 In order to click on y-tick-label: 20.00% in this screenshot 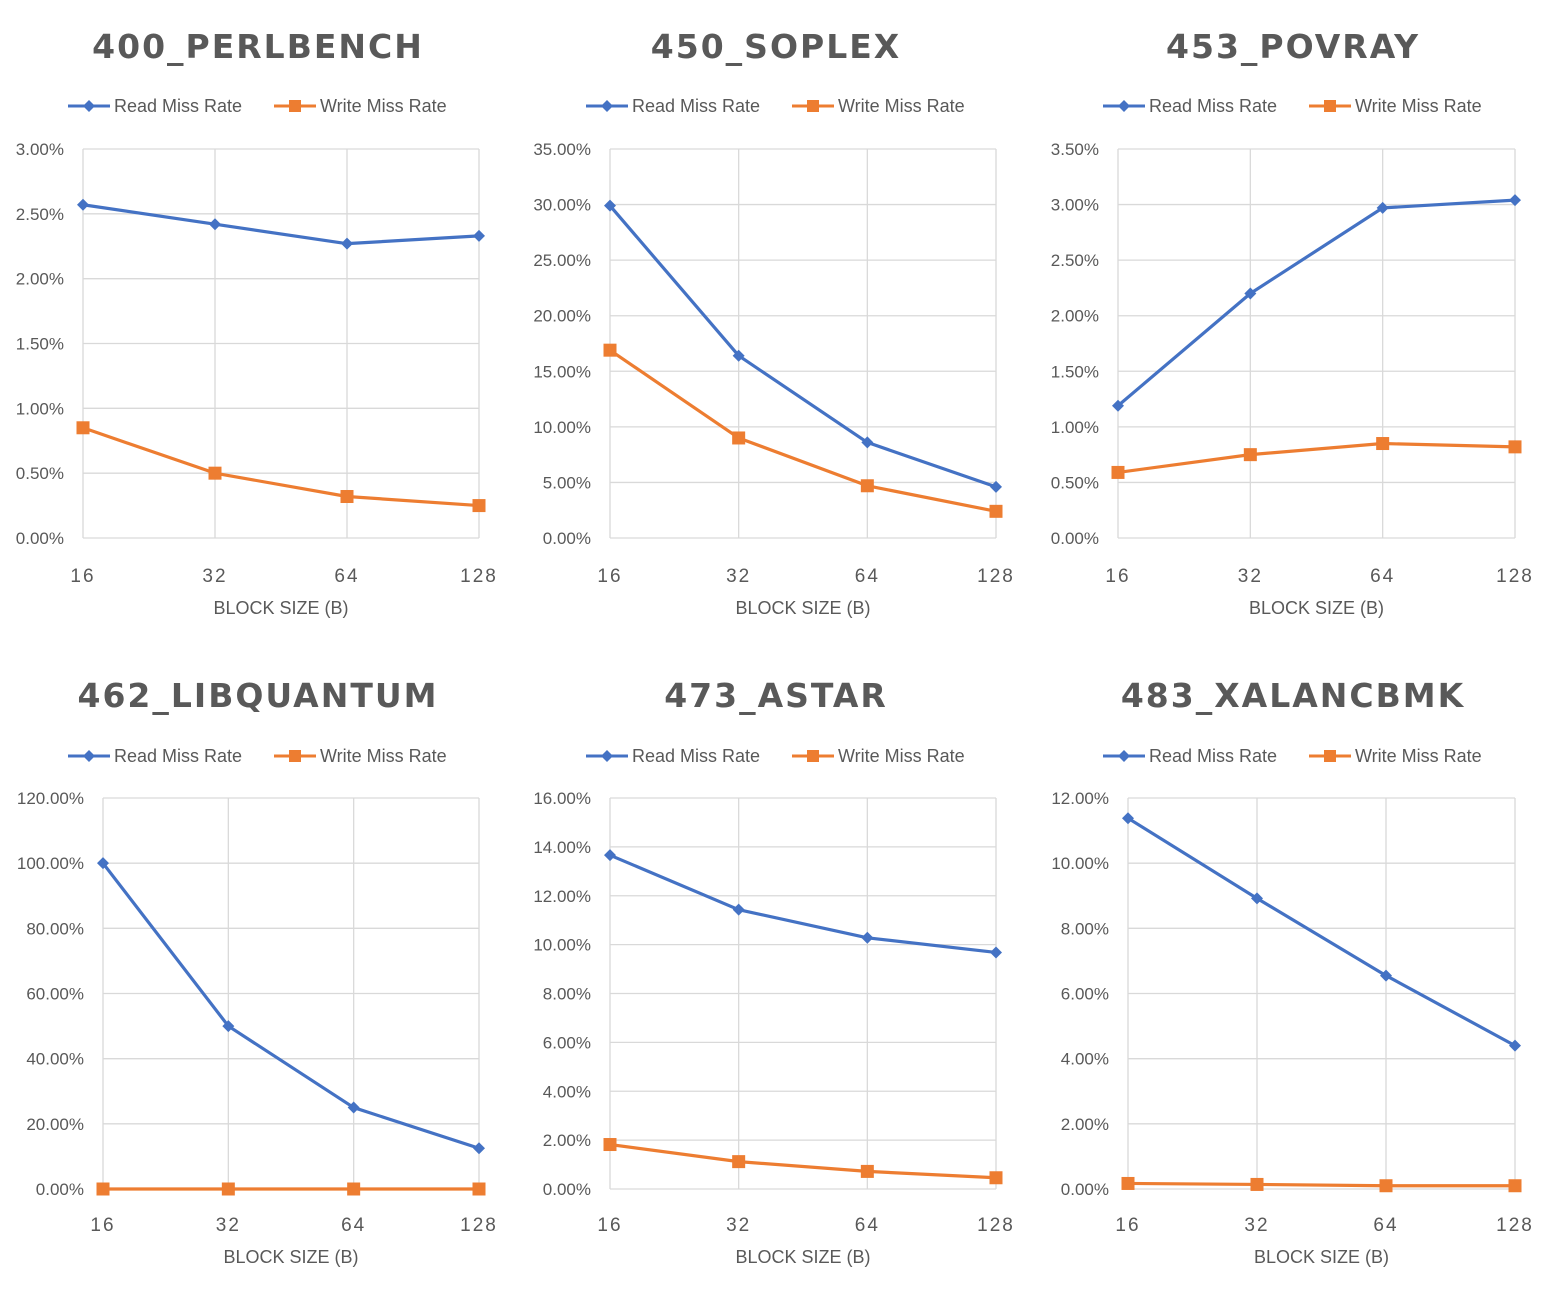, I will do `click(562, 316)`.